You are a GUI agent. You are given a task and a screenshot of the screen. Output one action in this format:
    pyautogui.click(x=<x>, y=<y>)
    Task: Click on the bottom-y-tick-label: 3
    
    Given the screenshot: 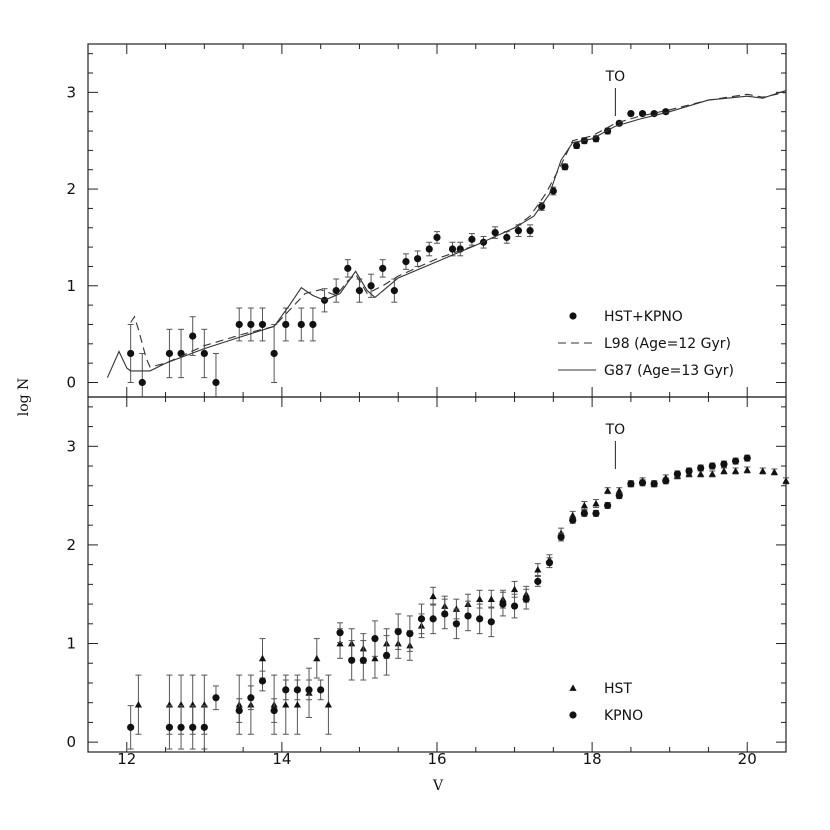 What is the action you would take?
    pyautogui.click(x=71, y=446)
    